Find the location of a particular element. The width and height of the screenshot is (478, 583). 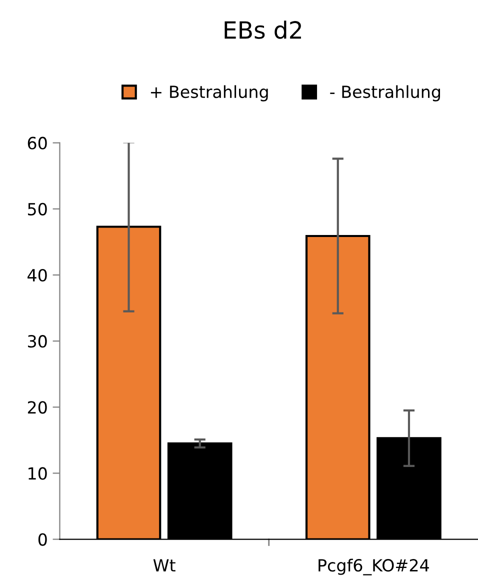

y-tick-label: 60 is located at coordinates (37, 143).